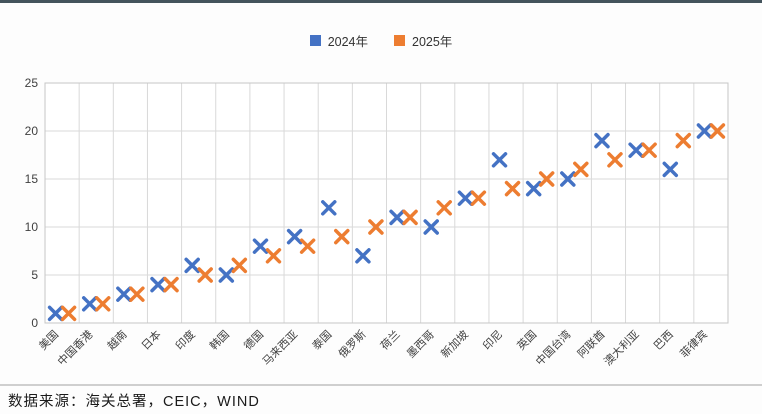 This screenshot has width=762, height=414. What do you see at coordinates (381, 1) in the screenshot?
I see `top-accent-bar` at bounding box center [381, 1].